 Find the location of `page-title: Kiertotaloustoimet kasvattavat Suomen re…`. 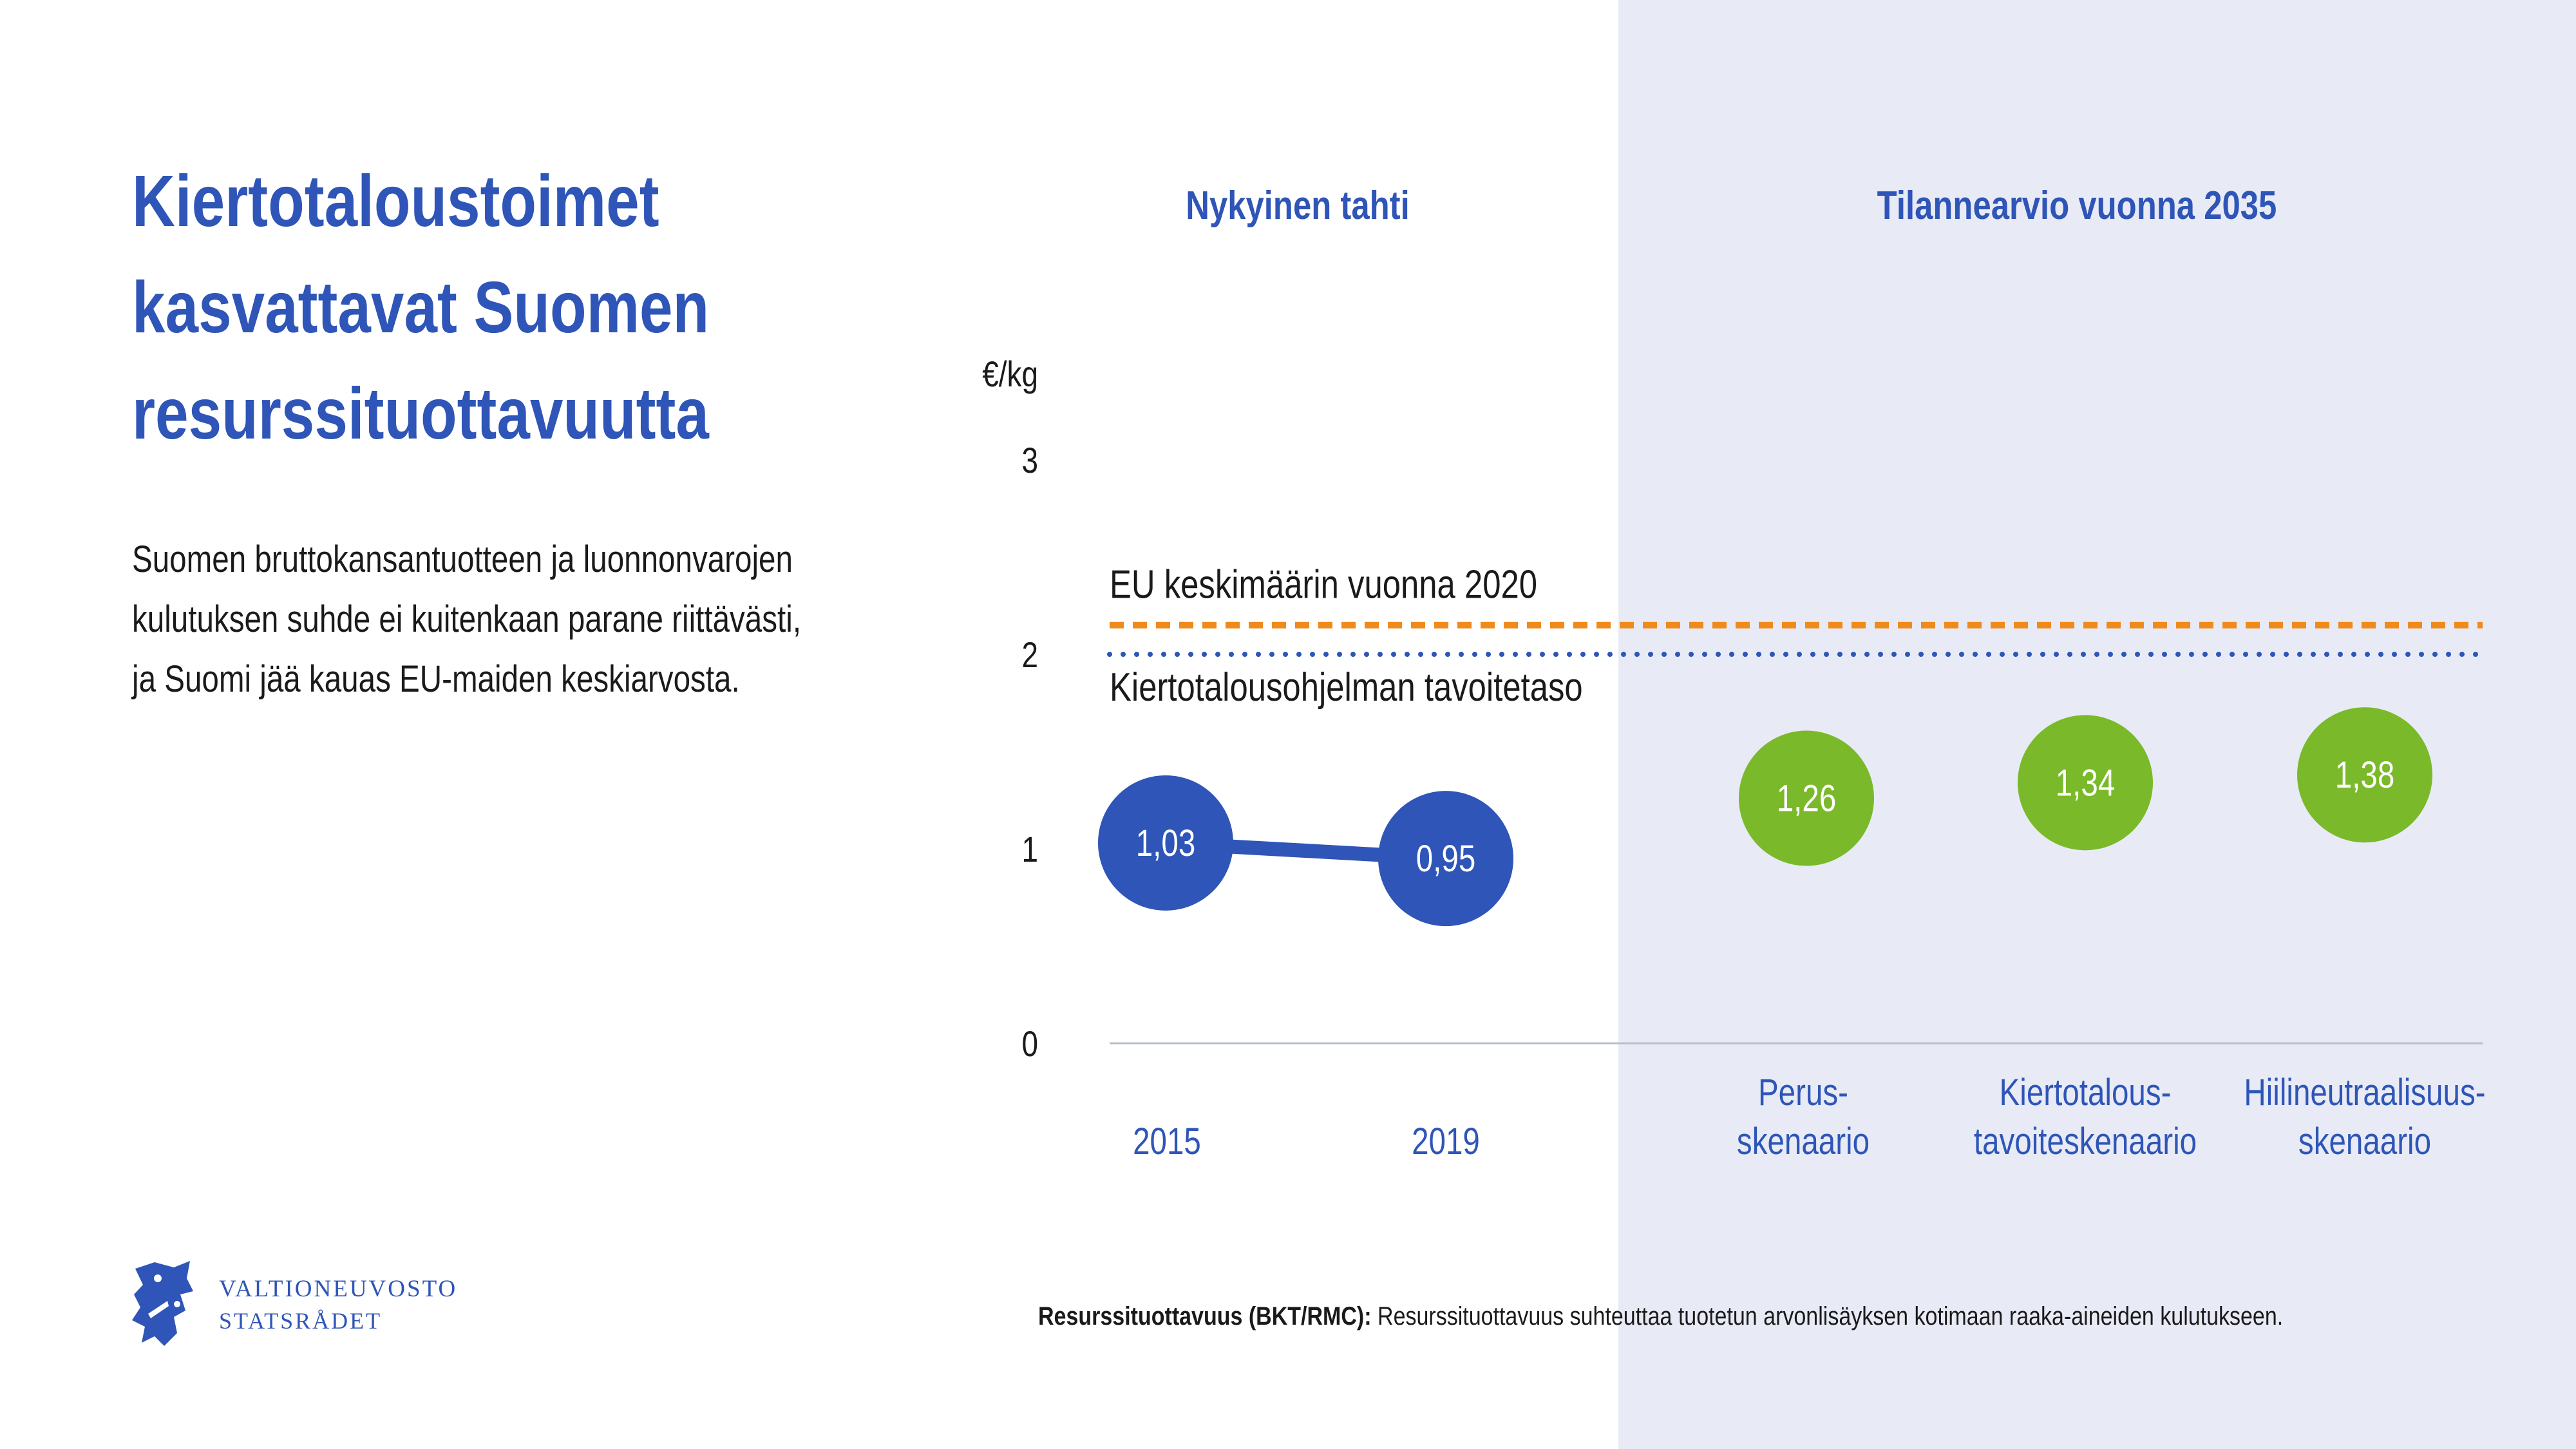

page-title: Kiertotaloustoimet kasvattavat Suomen re… is located at coordinates (476, 307).